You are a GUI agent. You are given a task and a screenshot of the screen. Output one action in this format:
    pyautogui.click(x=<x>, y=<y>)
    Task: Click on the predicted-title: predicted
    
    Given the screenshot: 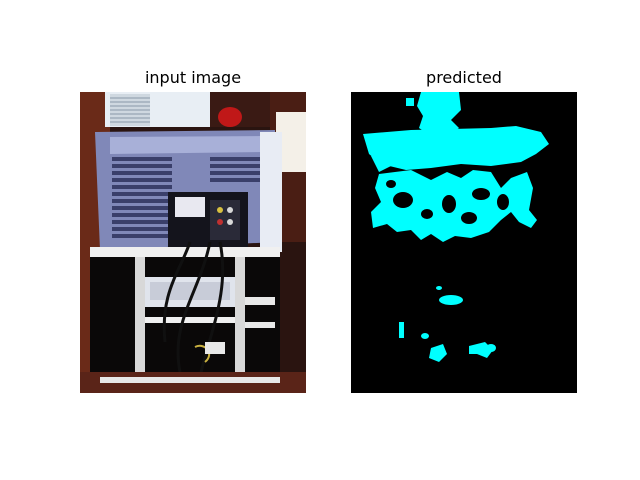 What is the action you would take?
    pyautogui.click(x=464, y=77)
    